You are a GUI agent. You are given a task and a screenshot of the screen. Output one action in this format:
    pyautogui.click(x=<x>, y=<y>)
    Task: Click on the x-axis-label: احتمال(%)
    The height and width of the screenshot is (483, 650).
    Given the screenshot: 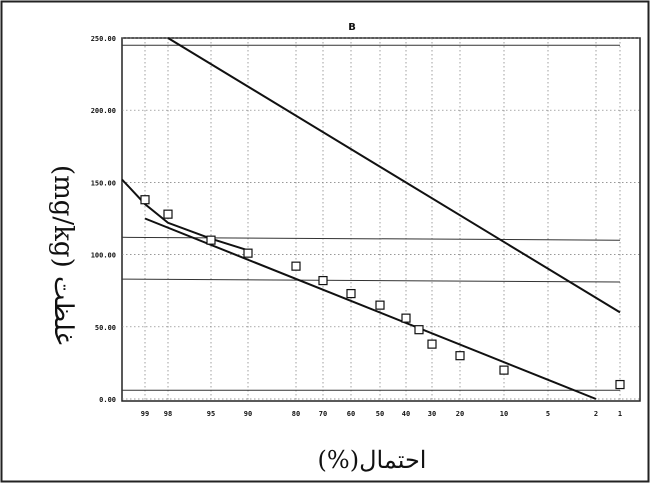 What is the action you would take?
    pyautogui.click(x=372, y=460)
    